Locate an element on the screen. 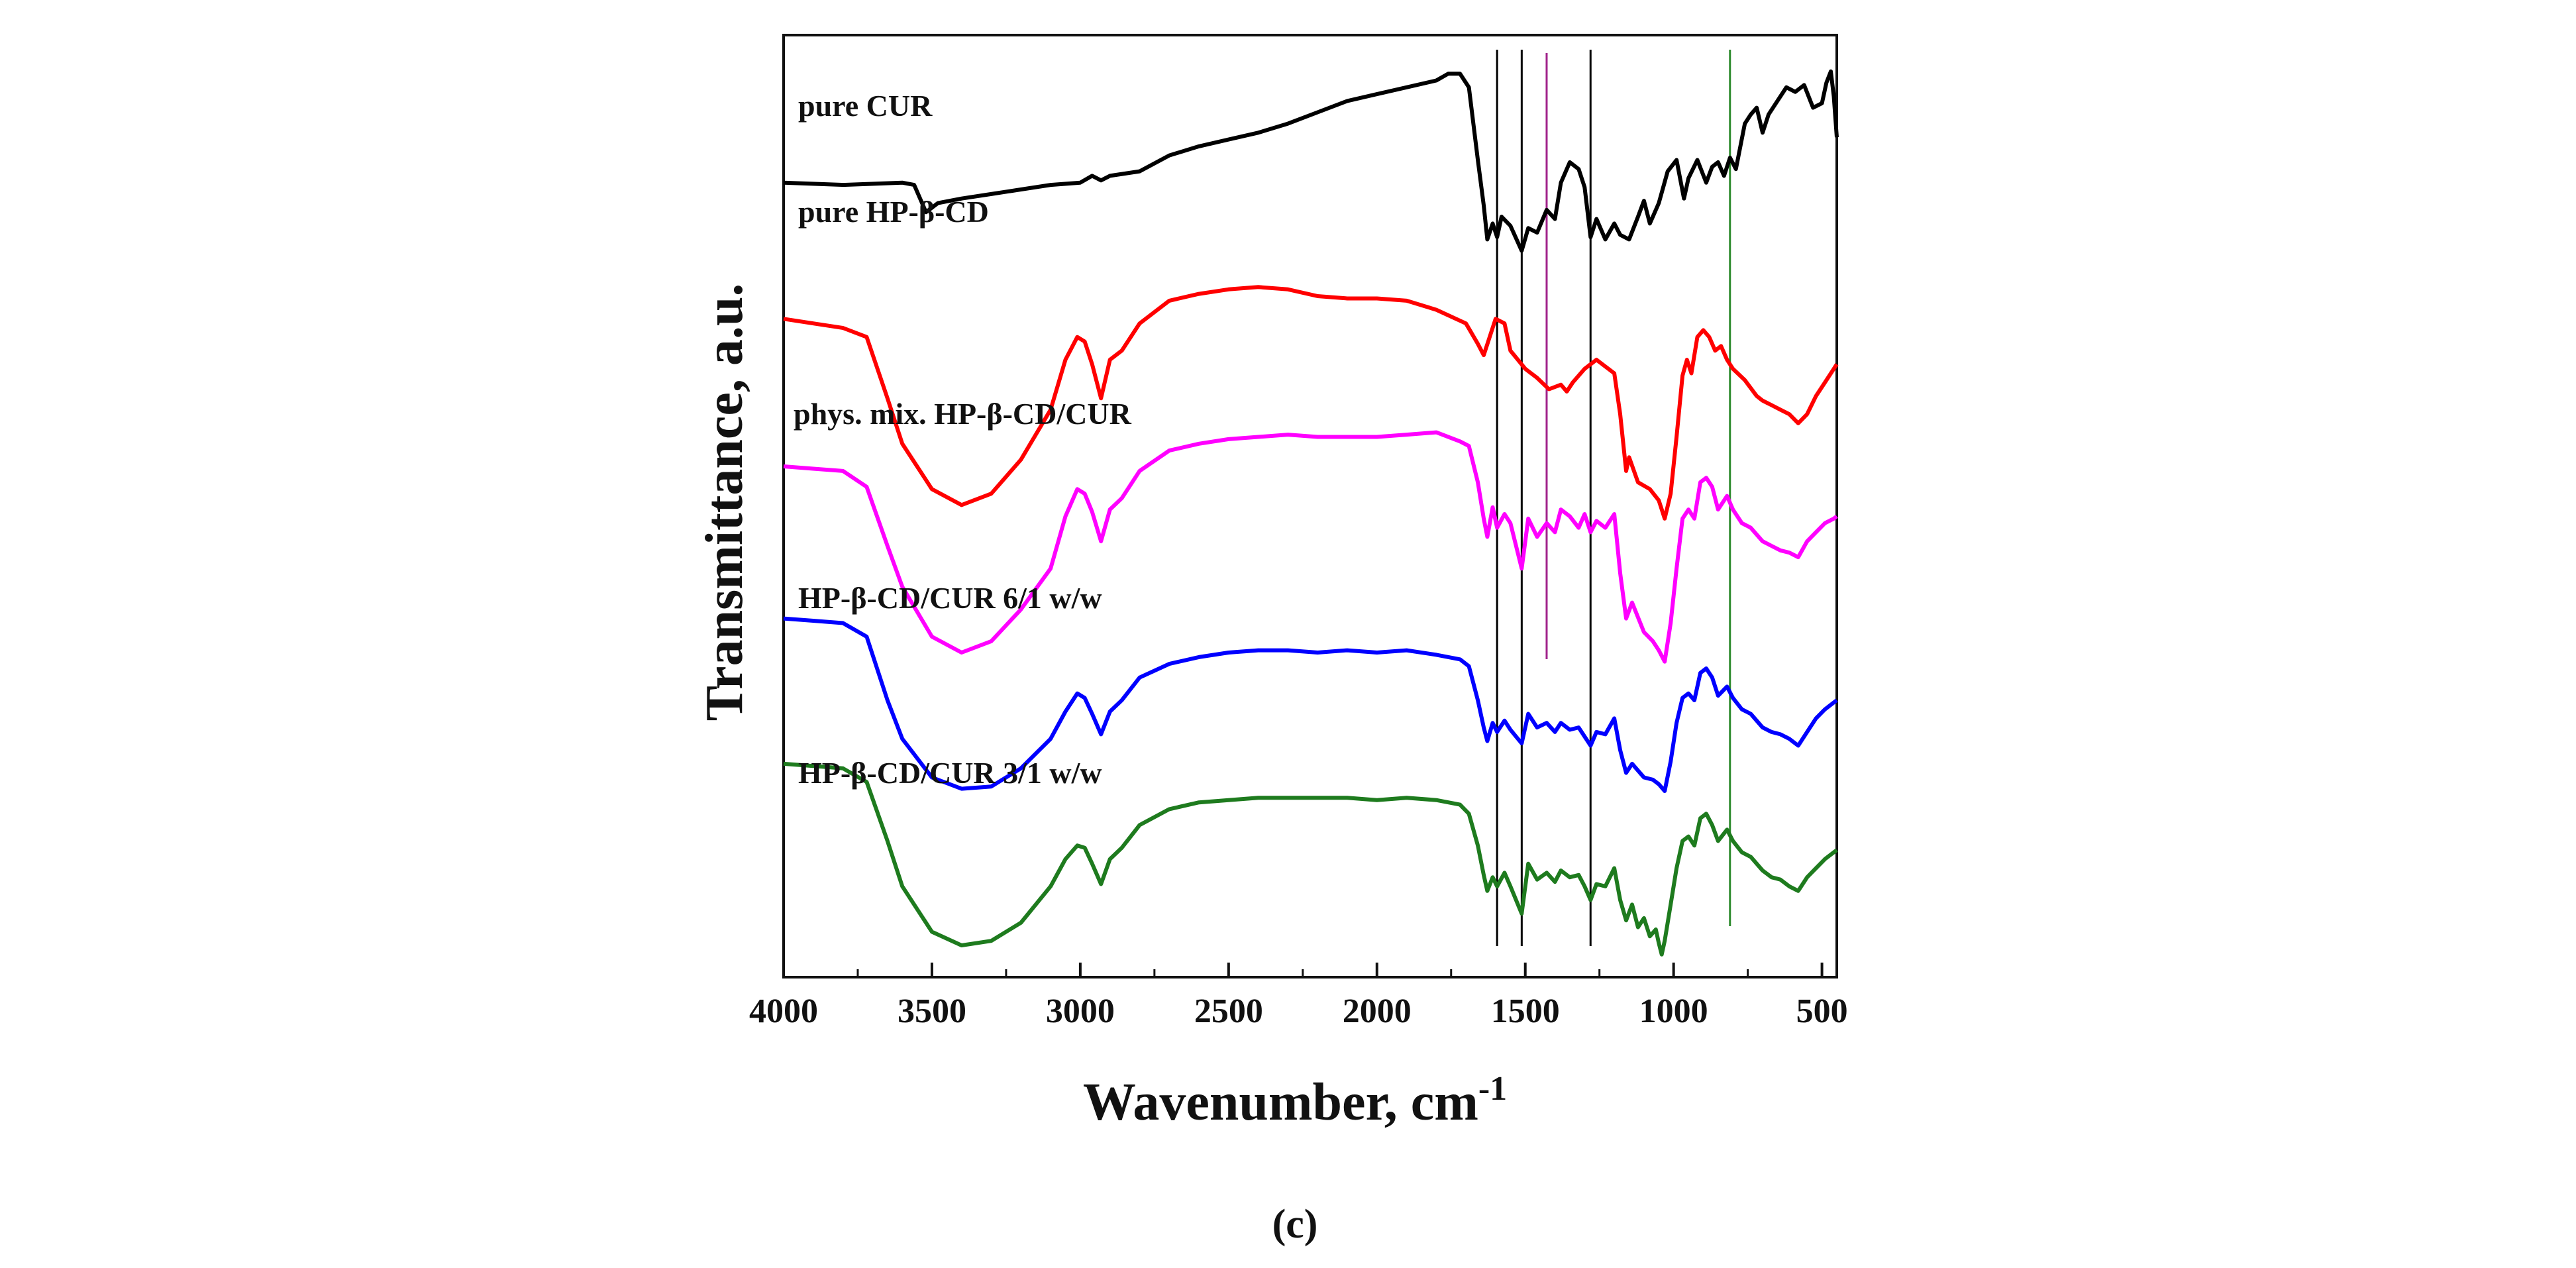 The image size is (2576, 1268). x-tick-label-3: 2500 is located at coordinates (1228, 1011).